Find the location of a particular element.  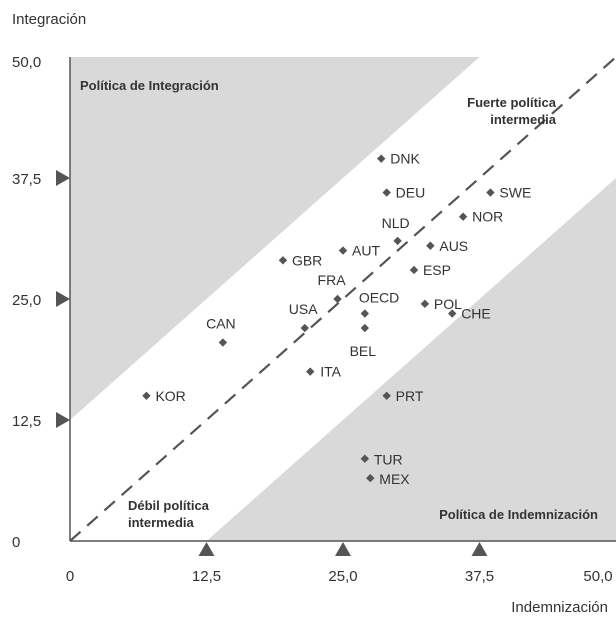

data-point-esp is located at coordinates (414, 270).